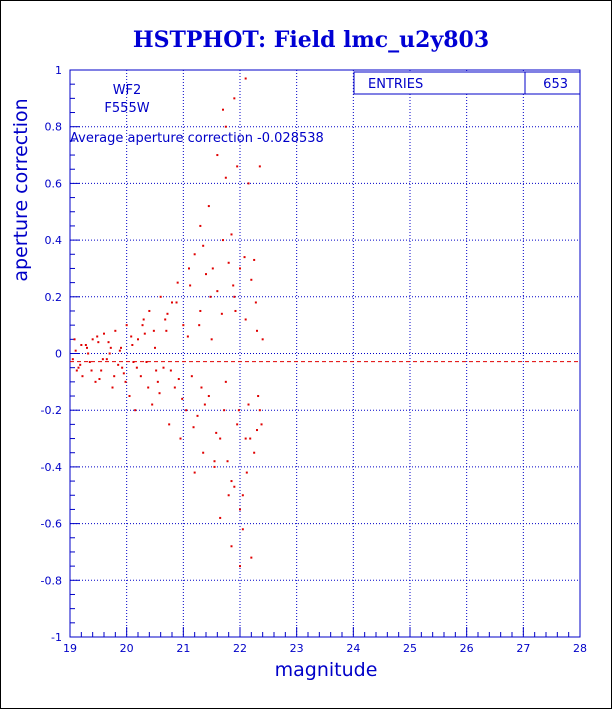 The height and width of the screenshot is (709, 612). Describe the element at coordinates (326, 670) in the screenshot. I see `x-axis-label: magnitude` at that location.